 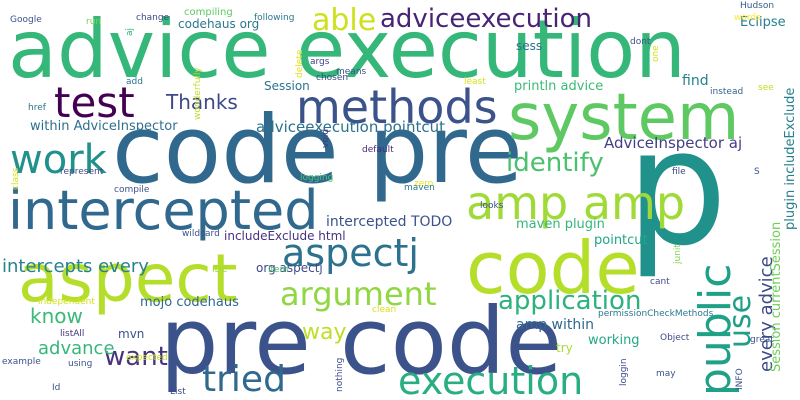 I want to click on word: want, so click(x=136, y=357).